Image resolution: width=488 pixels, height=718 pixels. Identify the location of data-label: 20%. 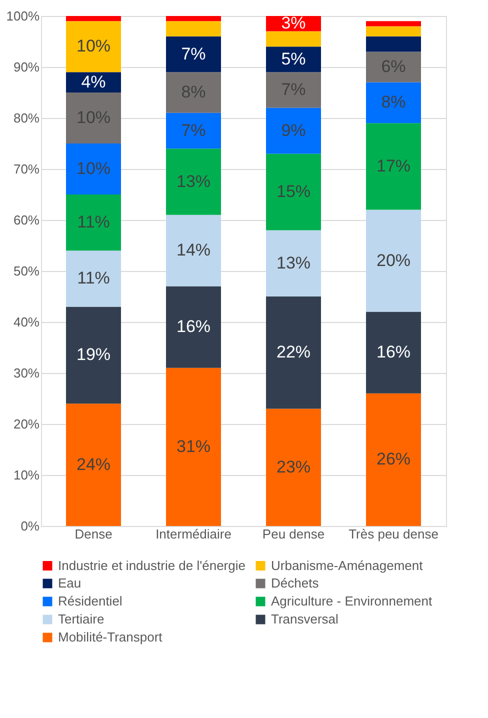
(393, 260).